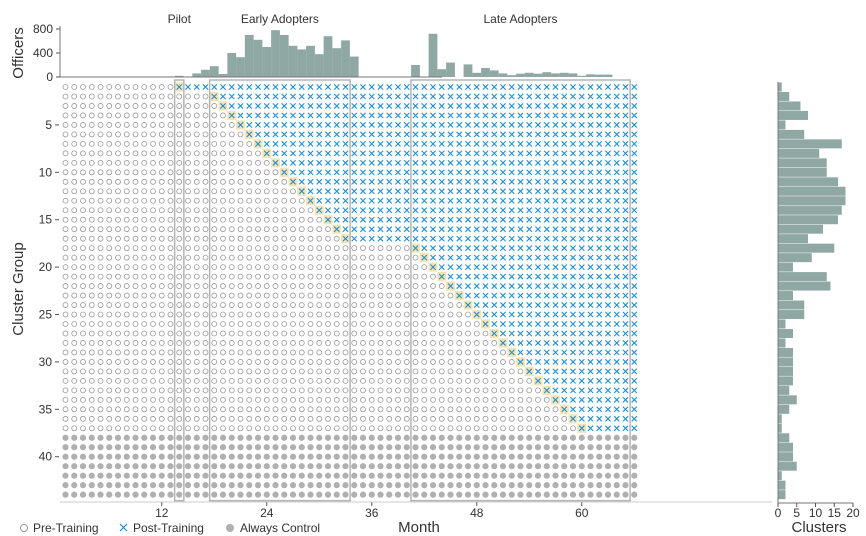 This screenshot has width=866, height=536. I want to click on phase-label: Pilot, so click(180, 19).